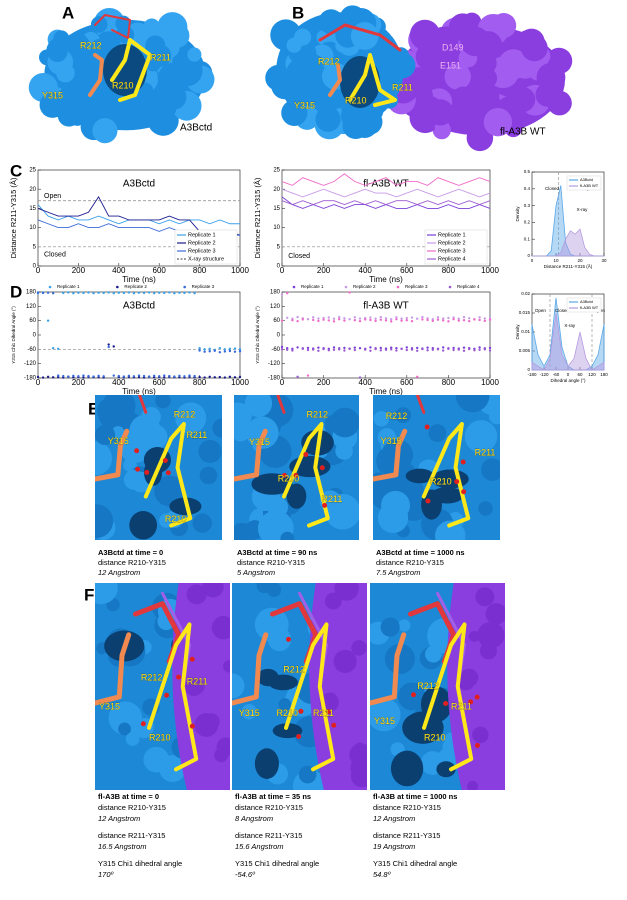 This screenshot has height=900, width=627. Describe the element at coordinates (55, 254) in the screenshot. I see `annotation: Closed` at that location.